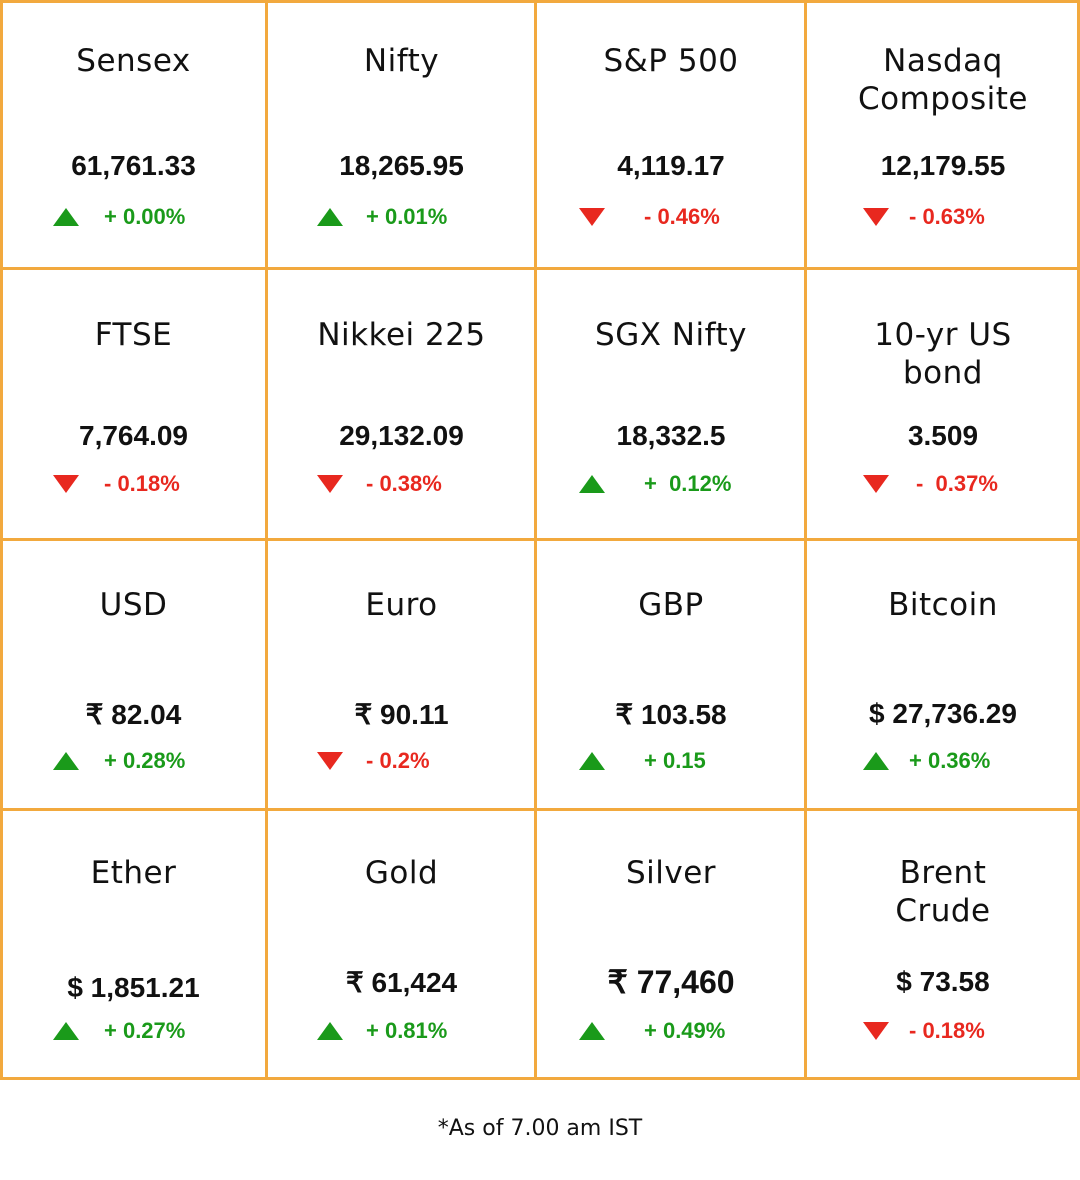 The image size is (1080, 1180). What do you see at coordinates (133, 61) in the screenshot?
I see `market-name: Sensex` at bounding box center [133, 61].